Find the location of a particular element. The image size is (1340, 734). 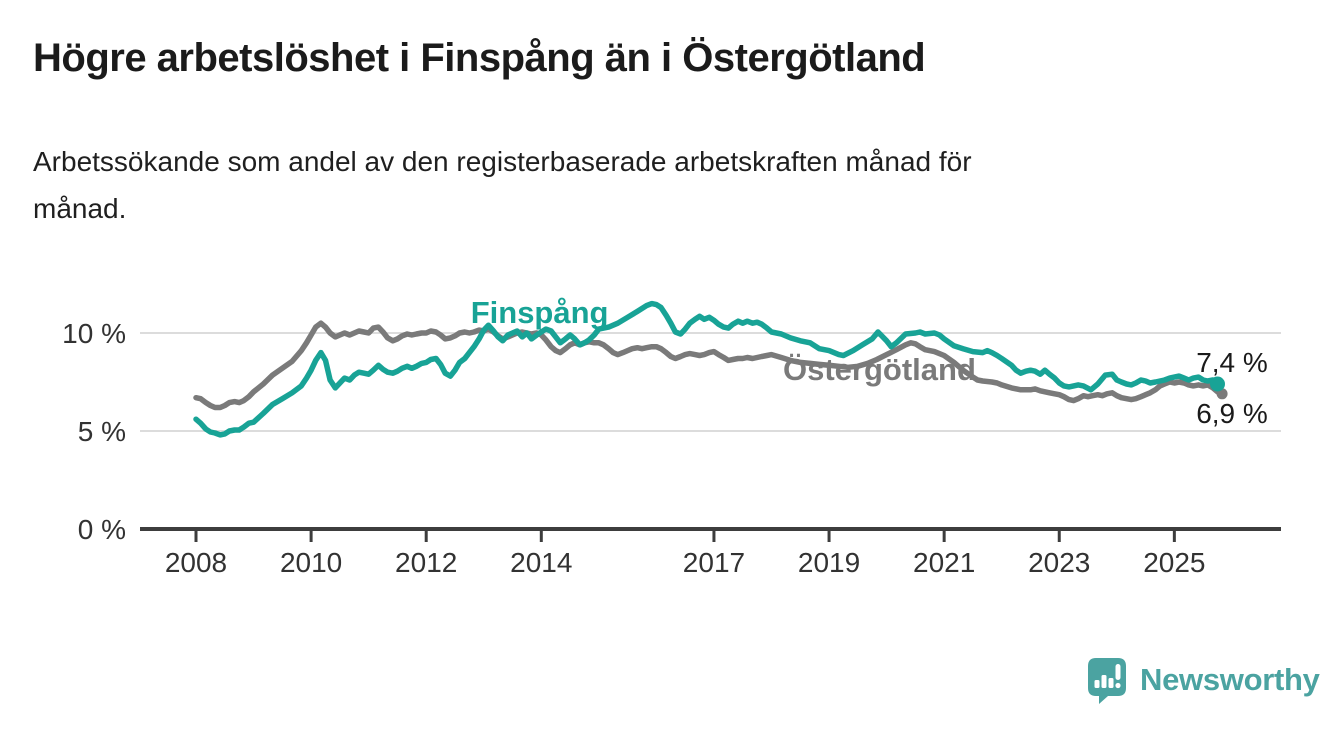

ostergotland-end-value-label: 6,9 % is located at coordinates (1232, 413).